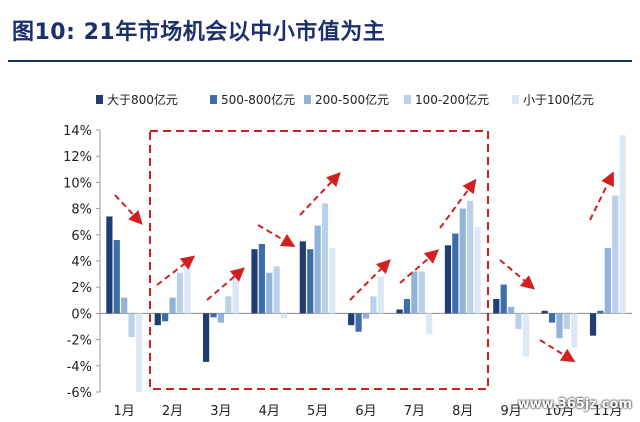 The height and width of the screenshot is (422, 640). I want to click on x-tick-label: 9月, so click(510, 411).